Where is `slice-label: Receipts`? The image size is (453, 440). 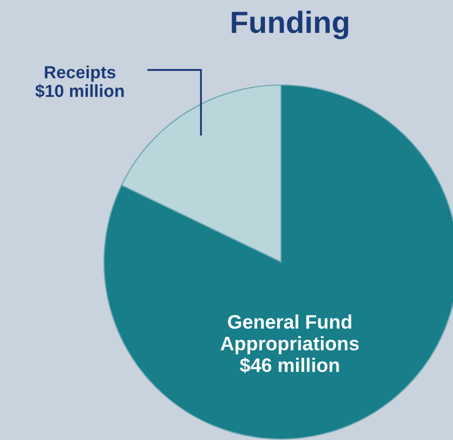
slice-label: Receipts is located at coordinates (80, 74).